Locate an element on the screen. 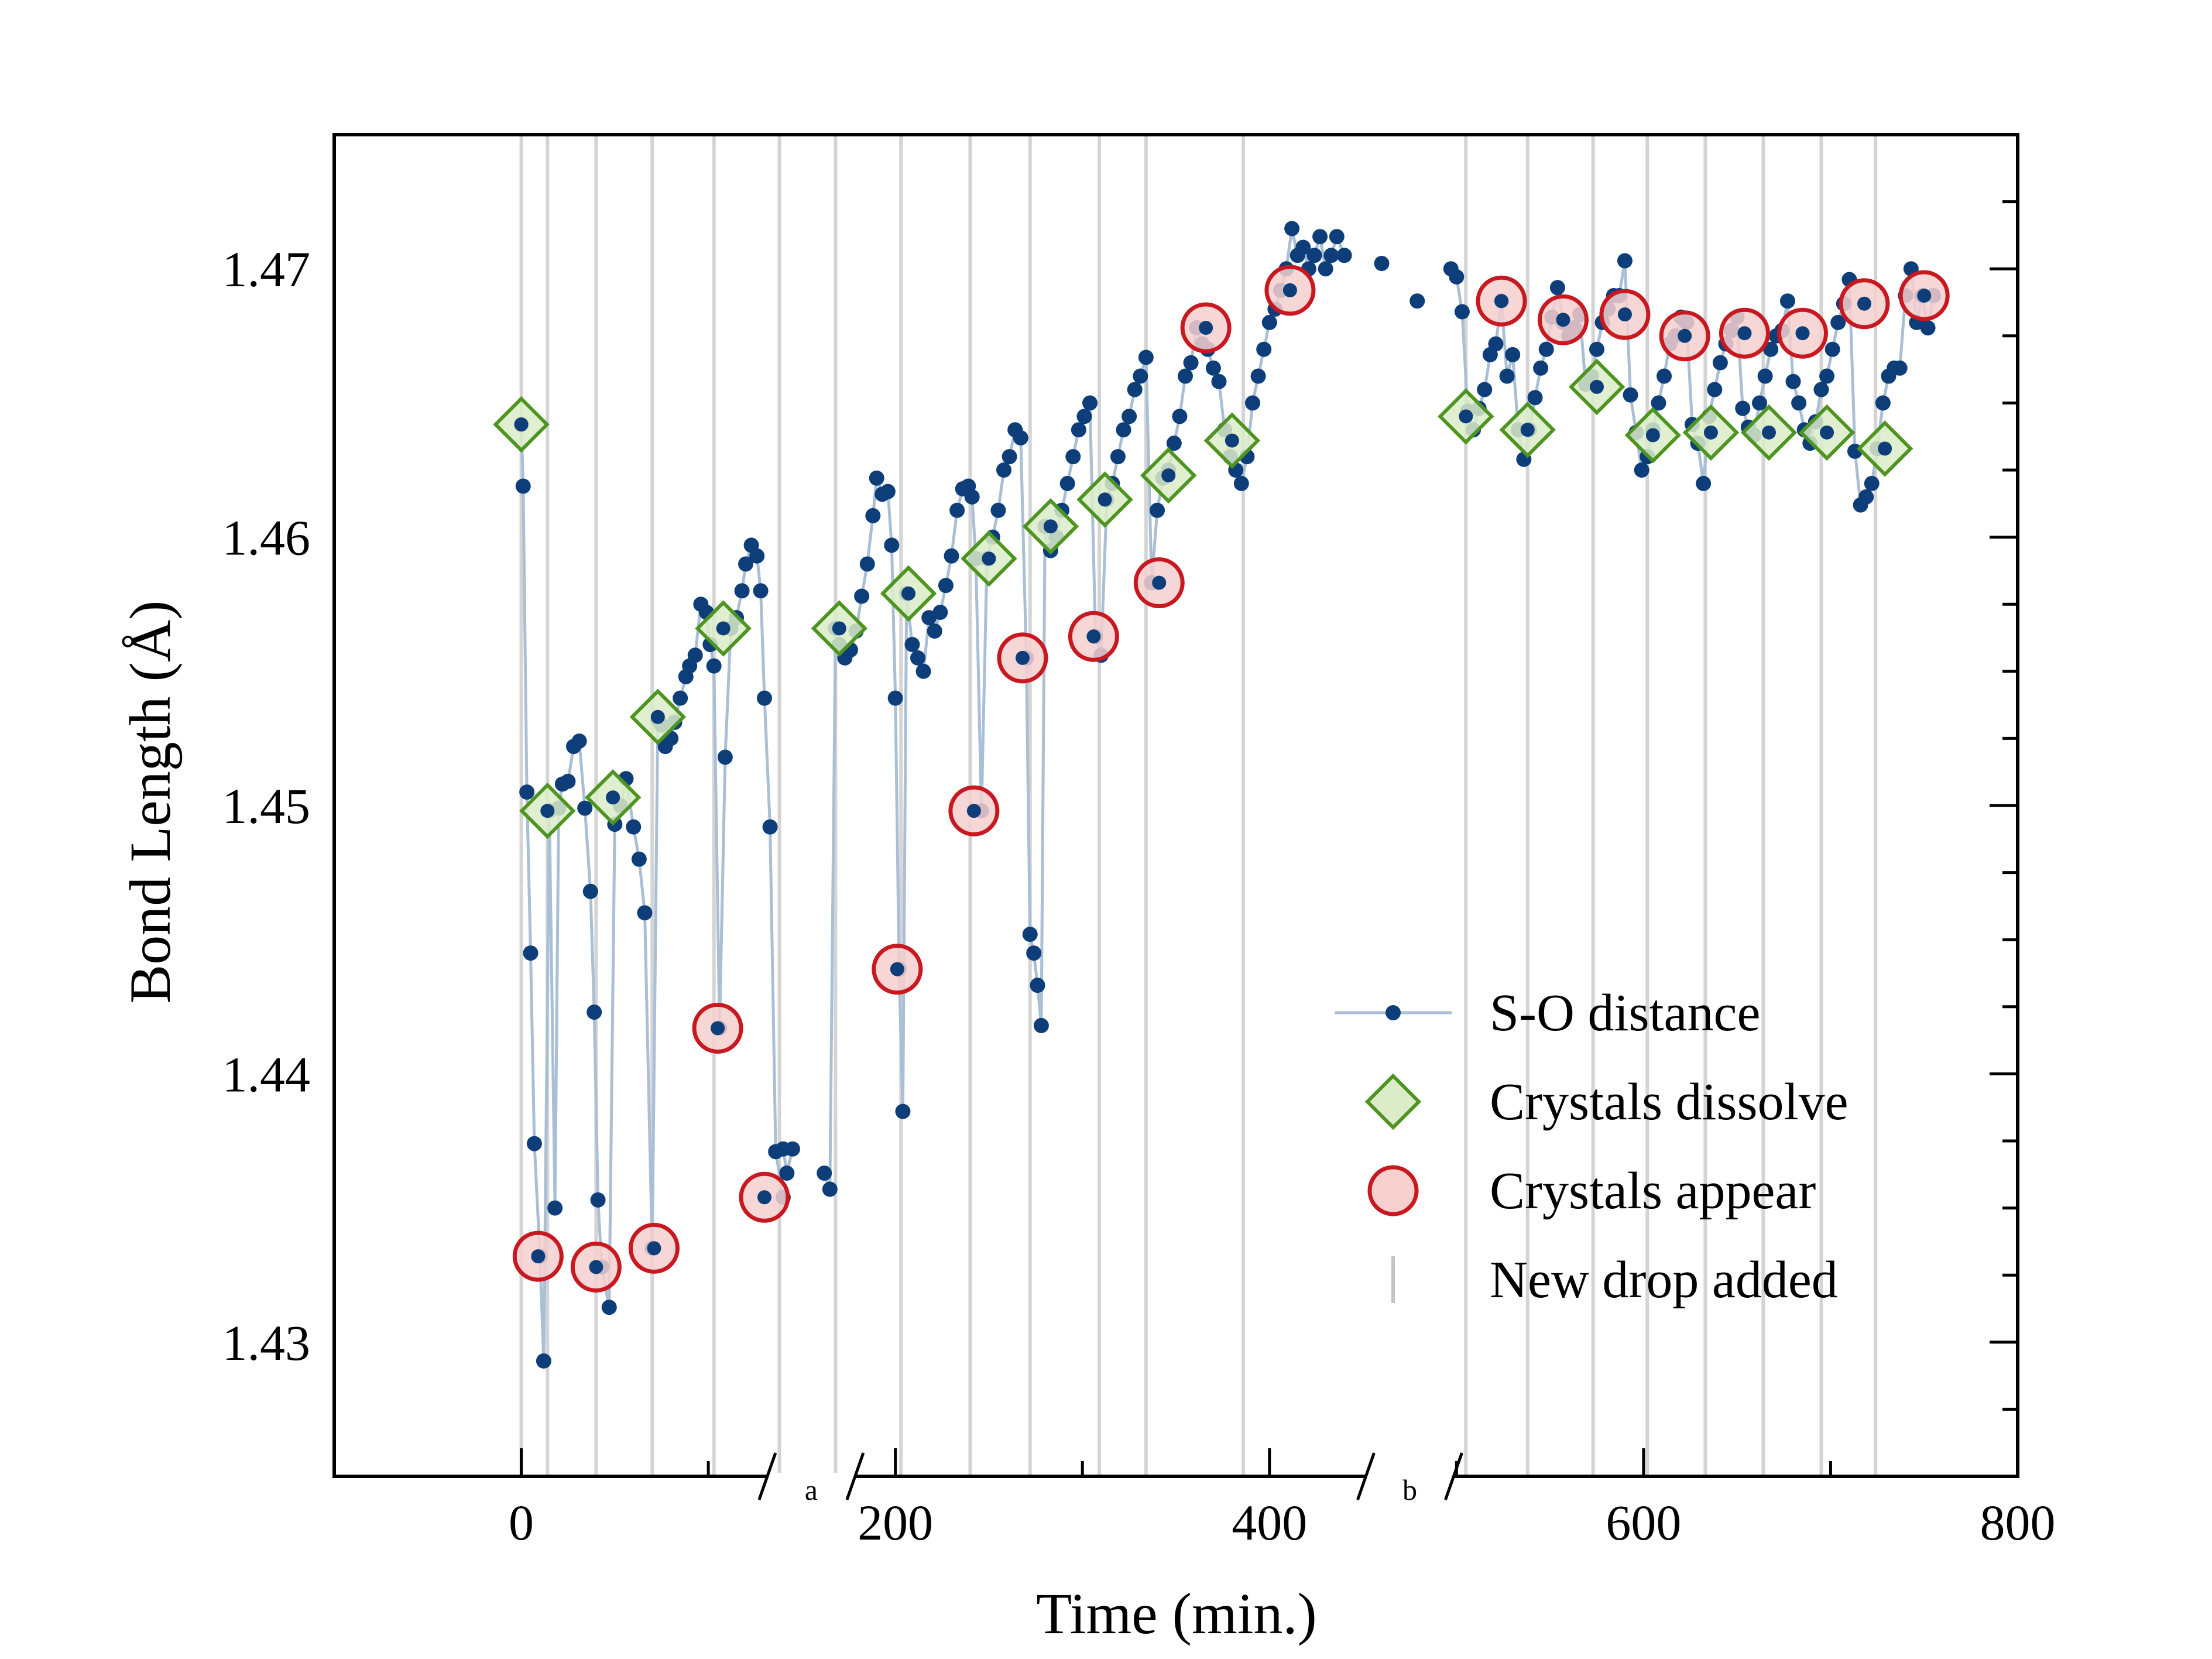  x-axis-title: Time (min.) is located at coordinates (1176, 1613).